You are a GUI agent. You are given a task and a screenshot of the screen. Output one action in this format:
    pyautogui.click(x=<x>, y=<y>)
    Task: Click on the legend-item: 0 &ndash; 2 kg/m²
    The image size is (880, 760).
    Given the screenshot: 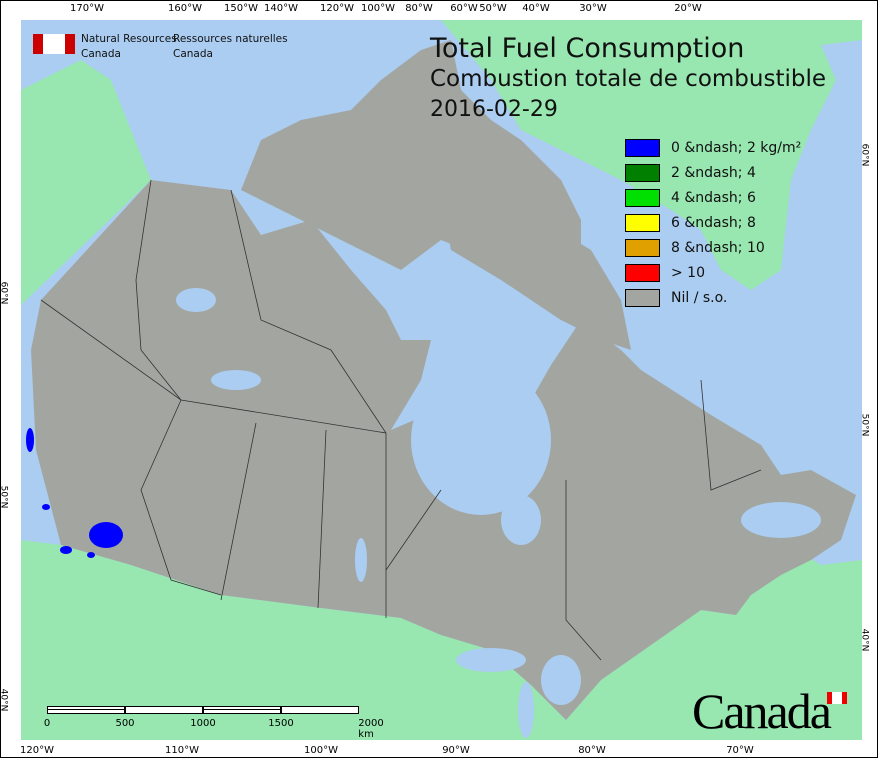 What is the action you would take?
    pyautogui.click(x=713, y=147)
    